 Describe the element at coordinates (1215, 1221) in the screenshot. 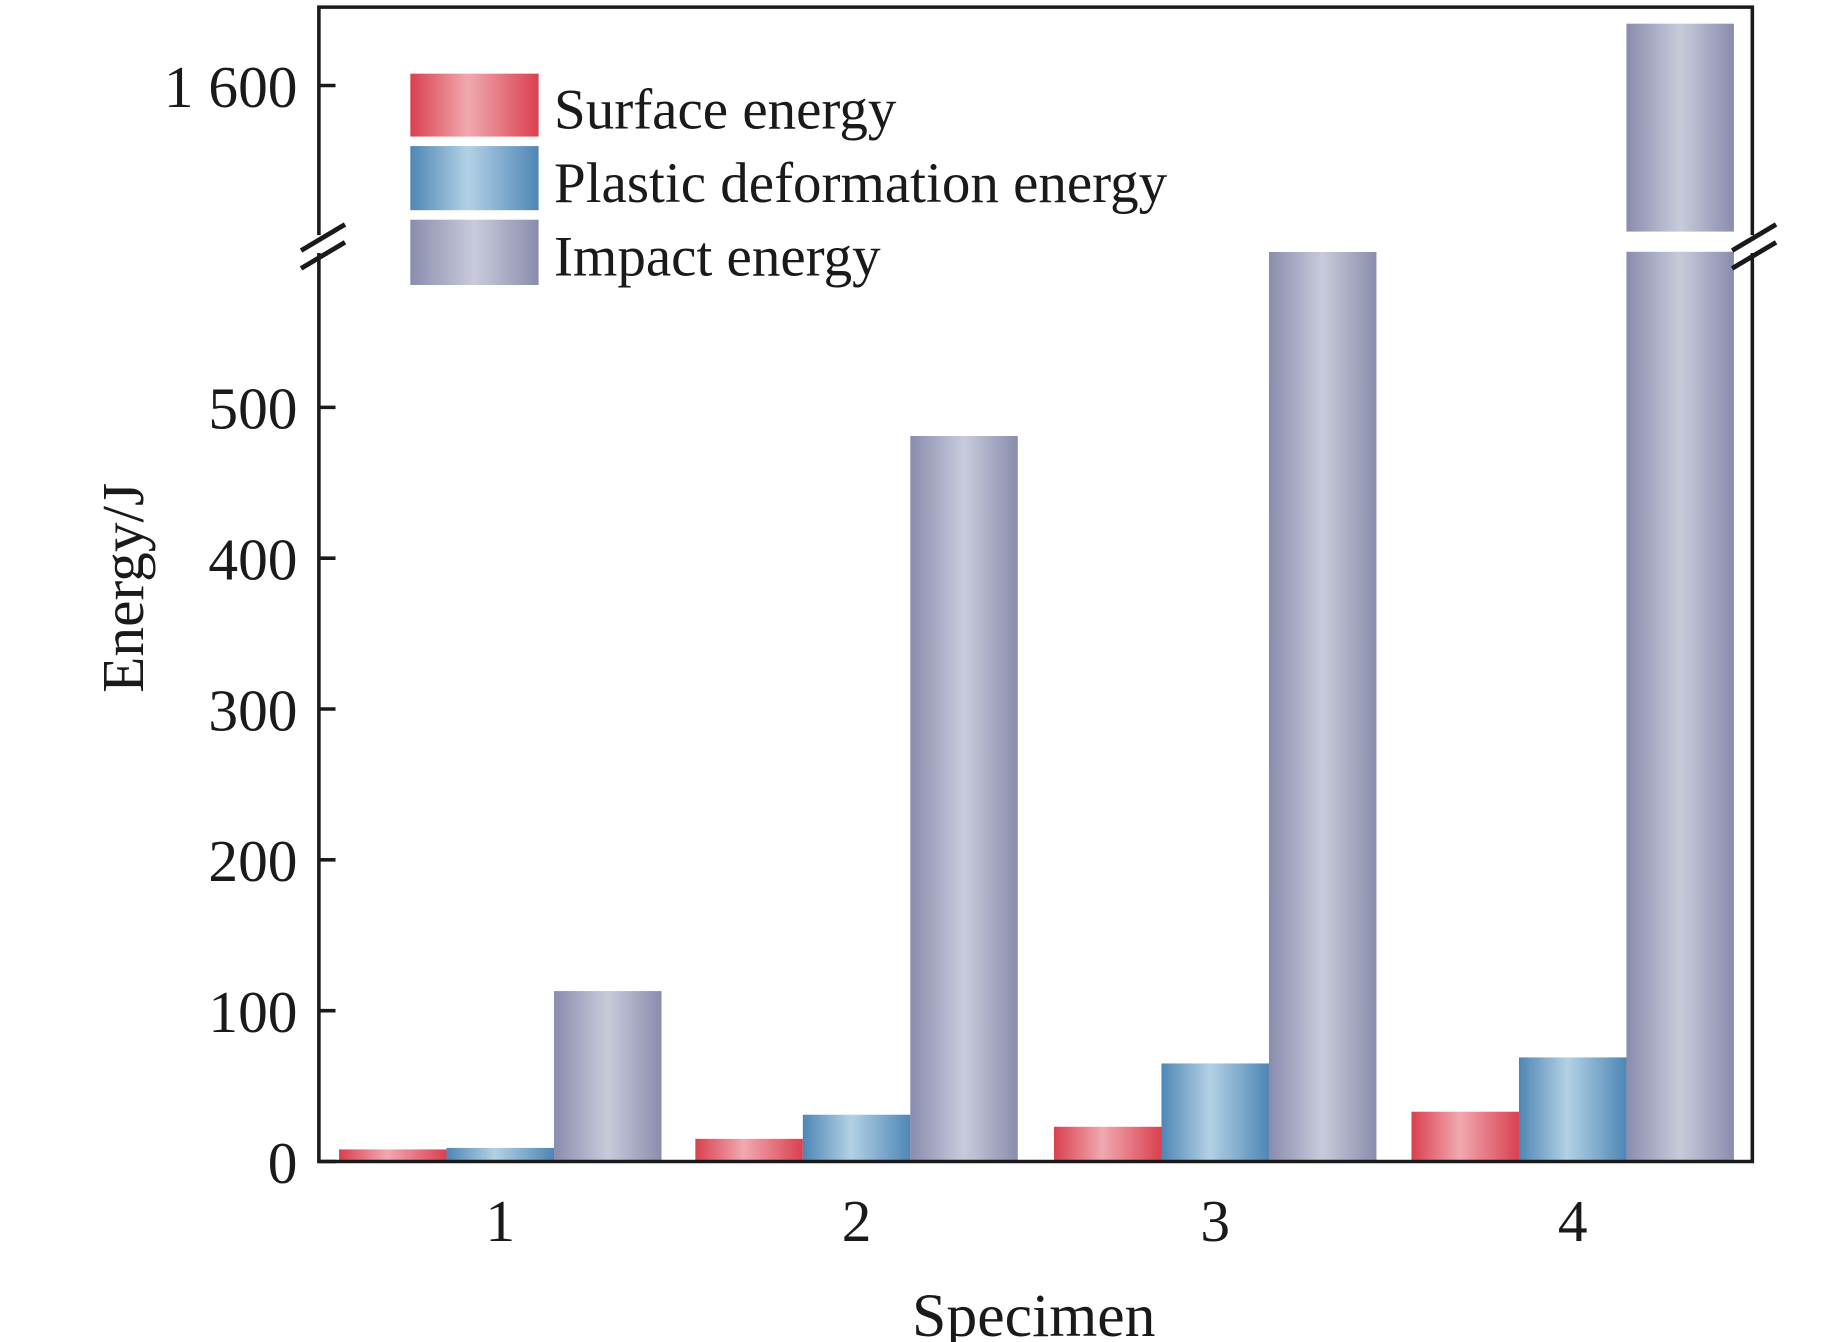

I see `x-tick-label: 3` at that location.